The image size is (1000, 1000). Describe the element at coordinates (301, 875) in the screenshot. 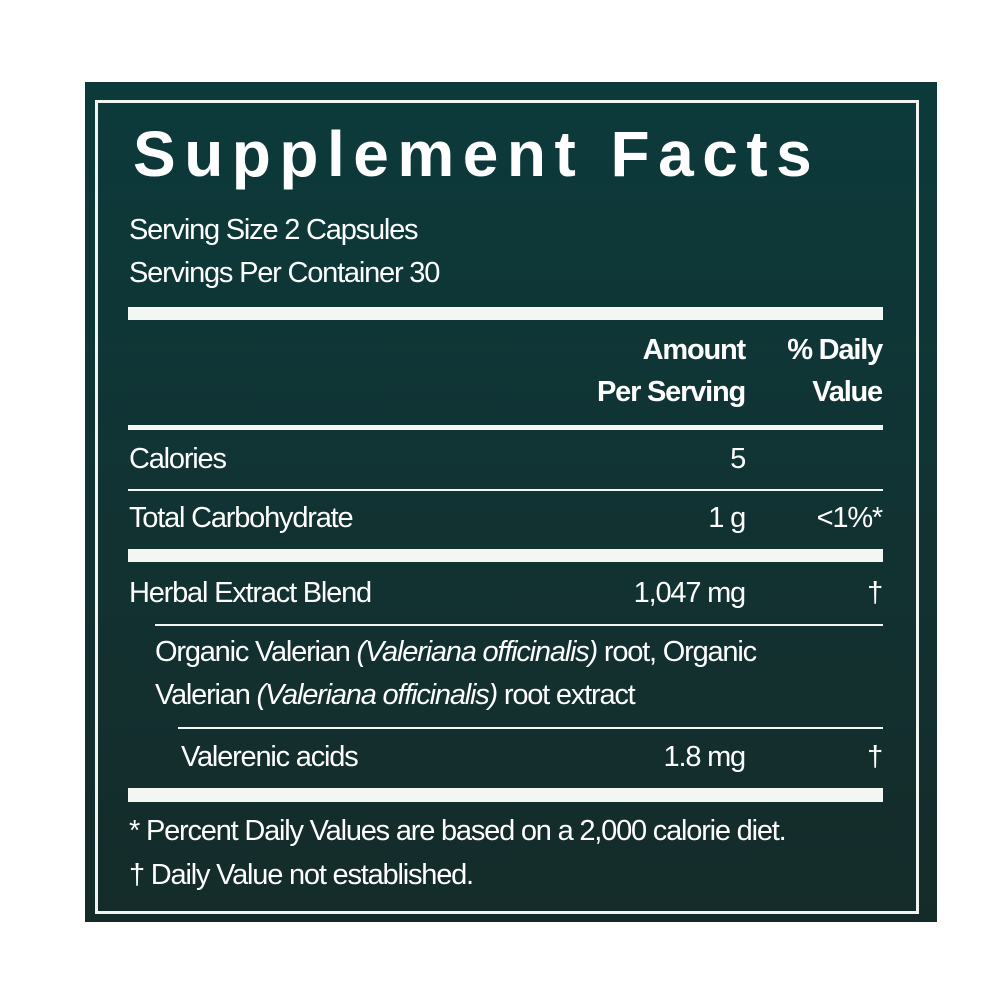

I see `footnote-dagger: † Daily Value not established.` at that location.